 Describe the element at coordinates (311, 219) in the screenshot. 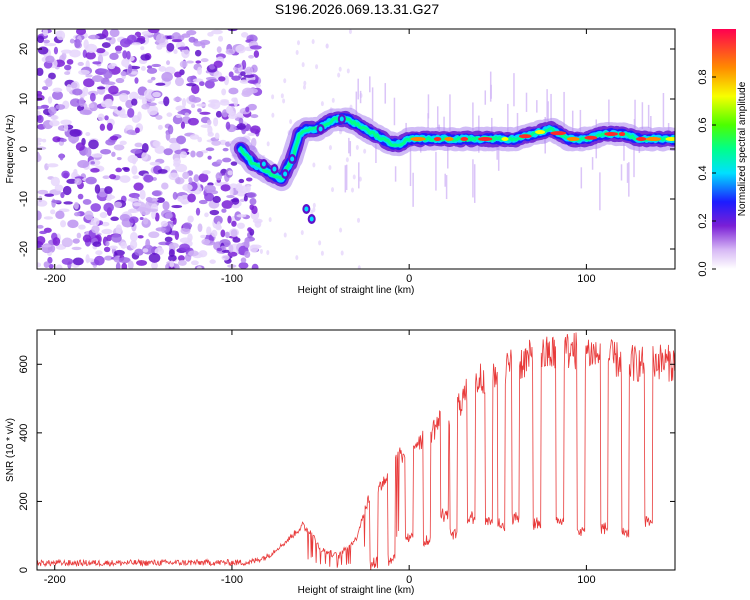

I see `transition-core` at that location.